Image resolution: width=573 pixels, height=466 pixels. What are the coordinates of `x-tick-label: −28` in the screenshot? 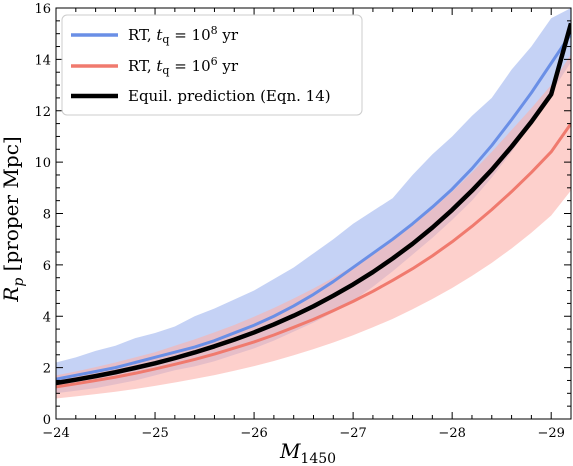 It's located at (451, 433).